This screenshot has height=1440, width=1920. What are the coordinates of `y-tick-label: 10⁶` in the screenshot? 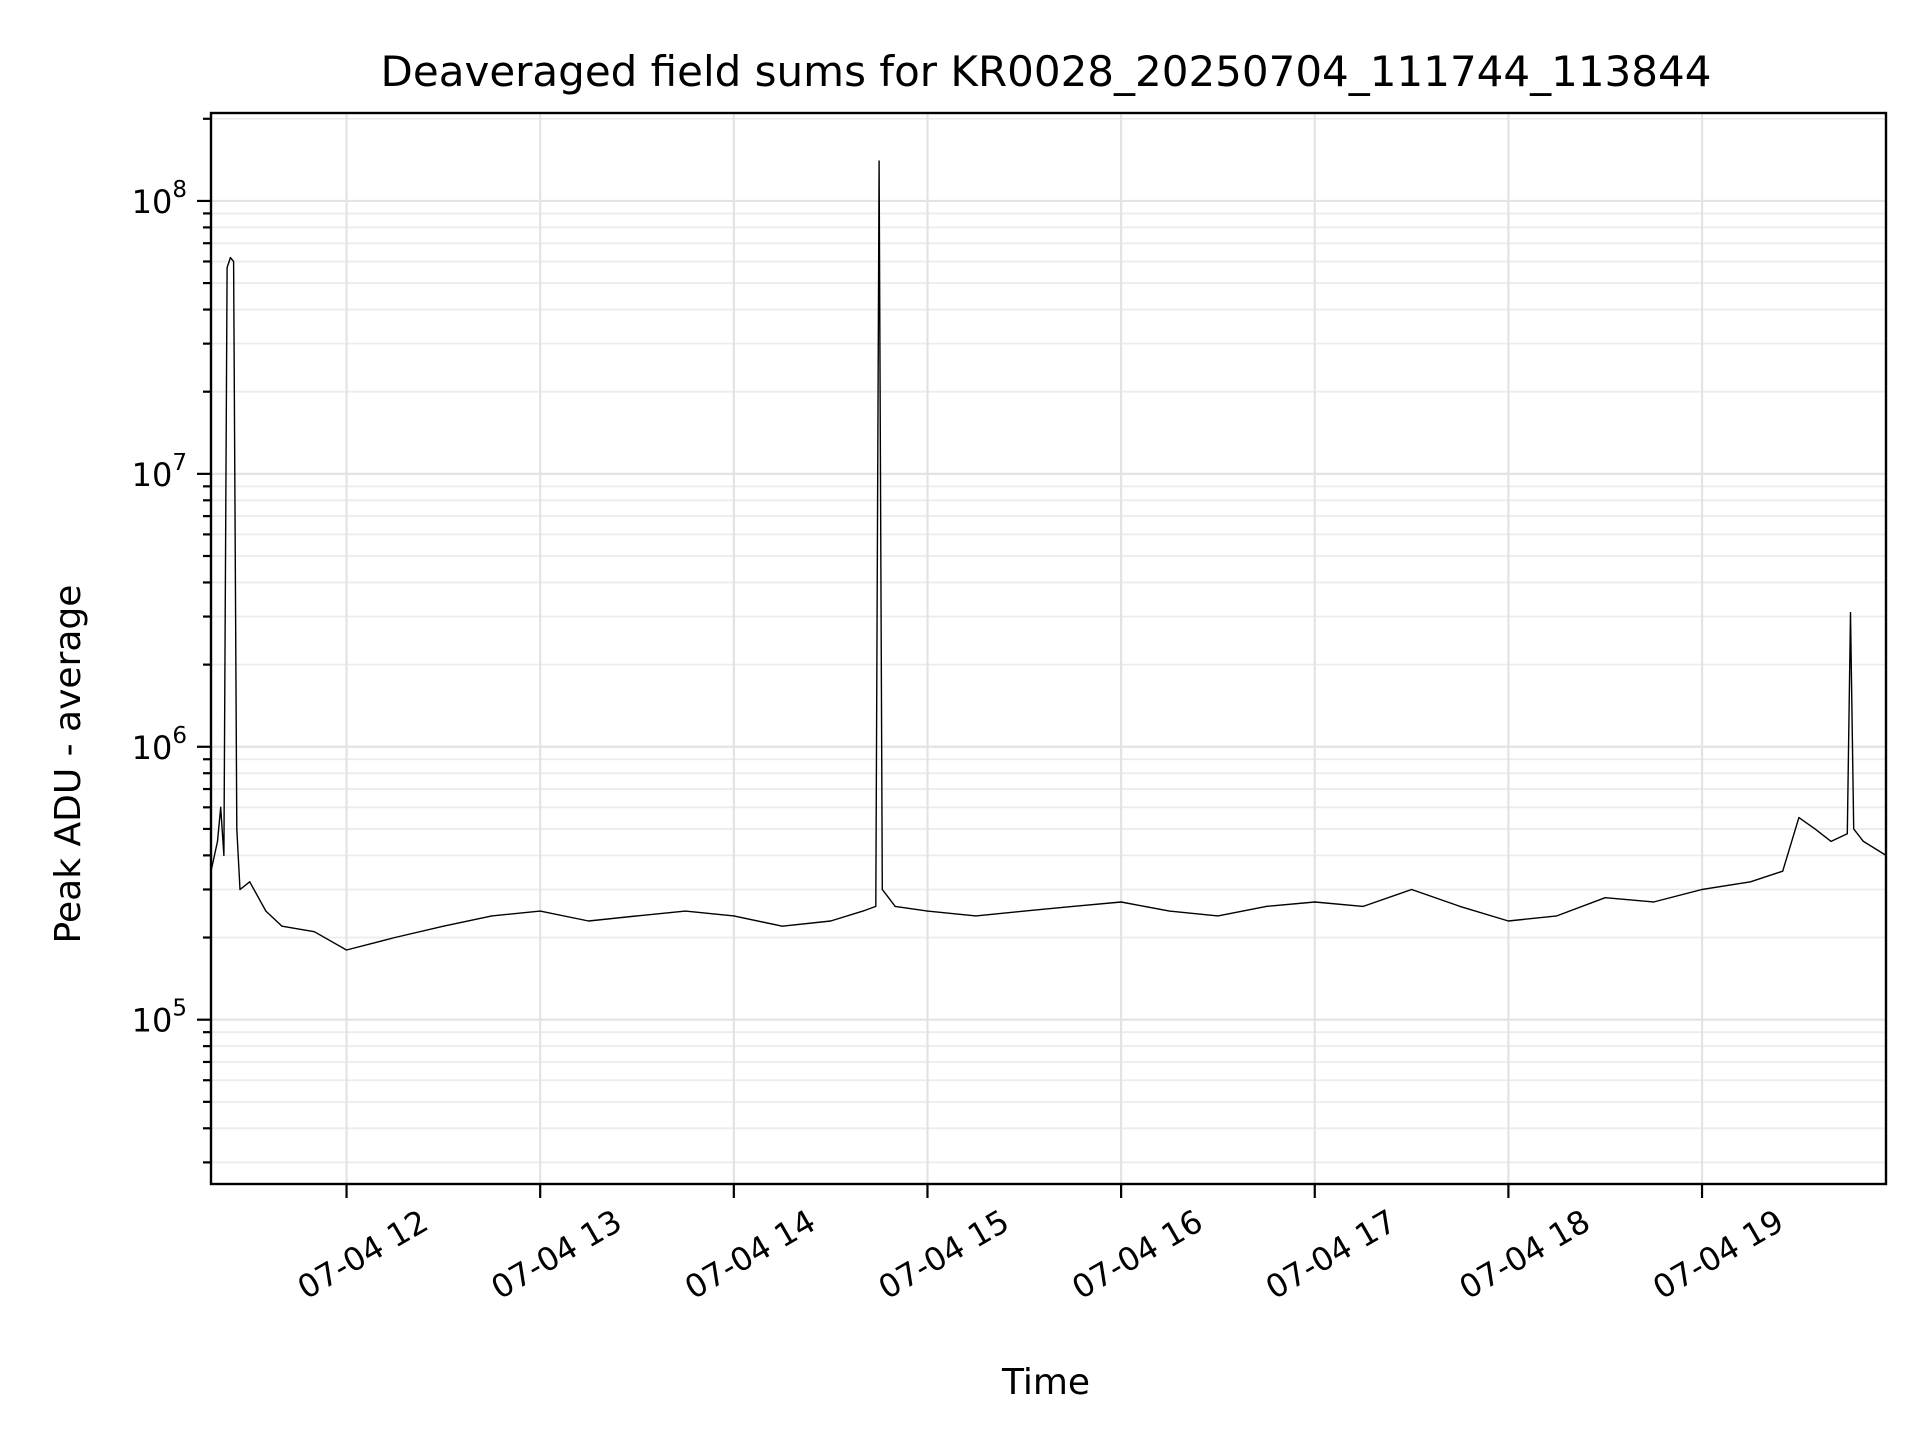 It's located at (159, 745).